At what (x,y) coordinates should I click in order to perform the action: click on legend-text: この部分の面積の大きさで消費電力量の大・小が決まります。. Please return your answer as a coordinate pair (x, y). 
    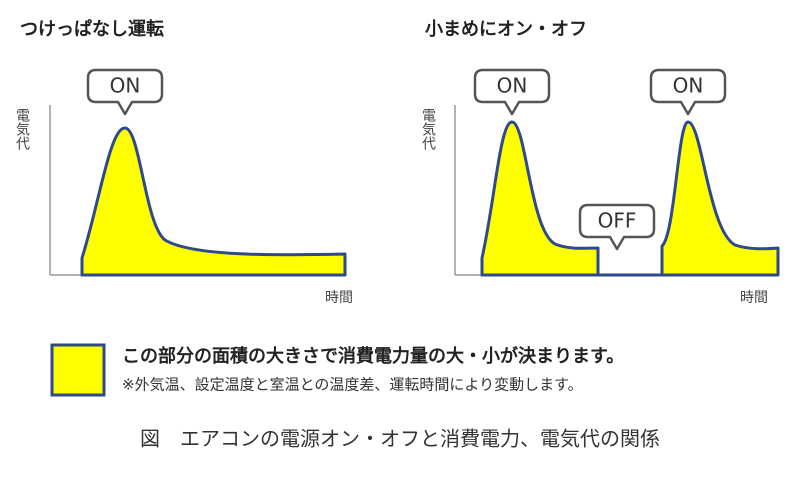
    Looking at the image, I should click on (373, 356).